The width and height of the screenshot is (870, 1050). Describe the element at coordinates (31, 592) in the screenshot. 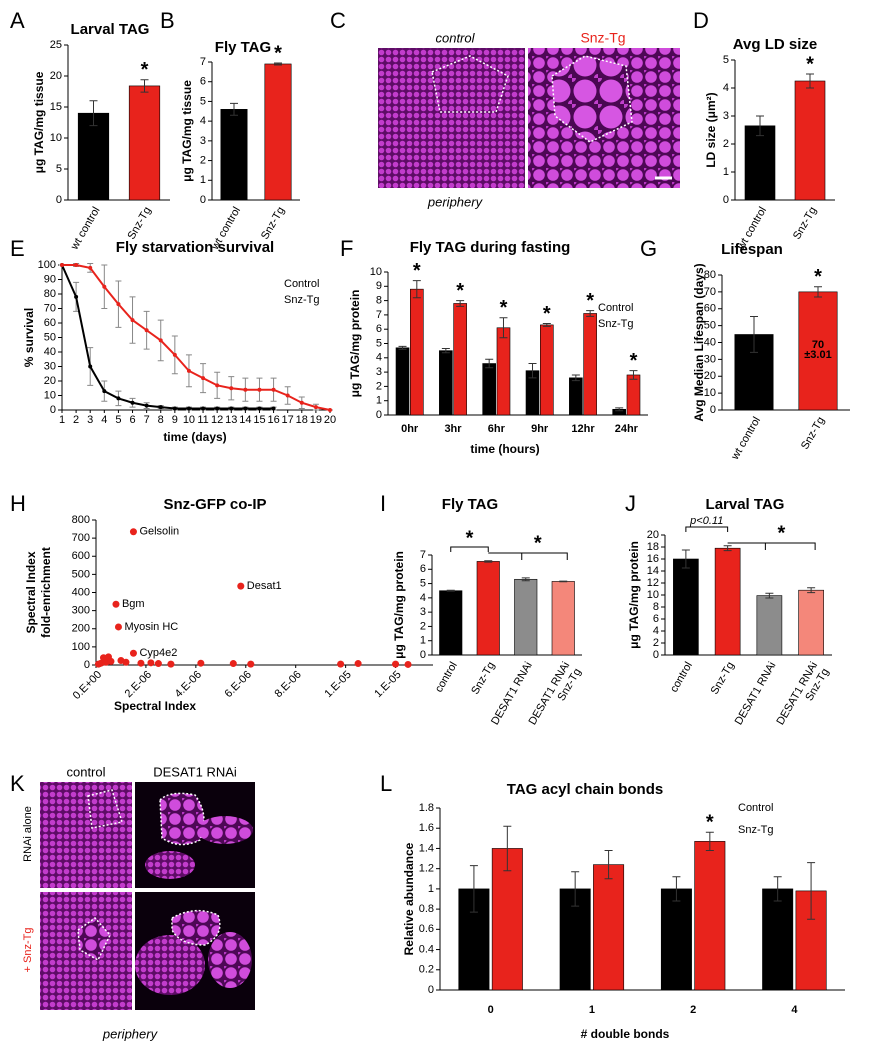

I see `y-axis-label: Spectral Index` at that location.